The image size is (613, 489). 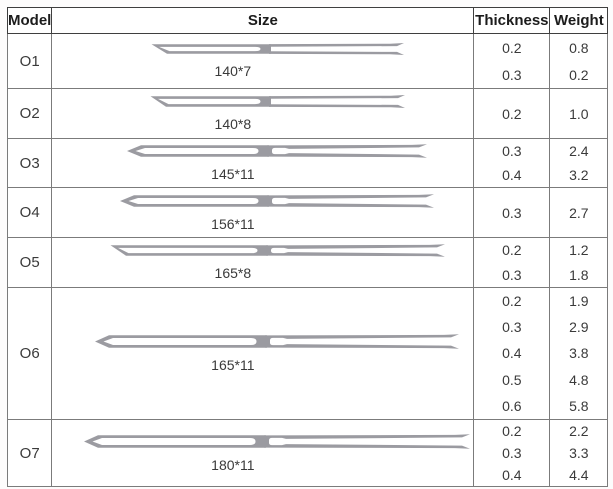 I want to click on weight-cell: 1.9 2.9 3.8 4.8 5.8, so click(x=579, y=353).